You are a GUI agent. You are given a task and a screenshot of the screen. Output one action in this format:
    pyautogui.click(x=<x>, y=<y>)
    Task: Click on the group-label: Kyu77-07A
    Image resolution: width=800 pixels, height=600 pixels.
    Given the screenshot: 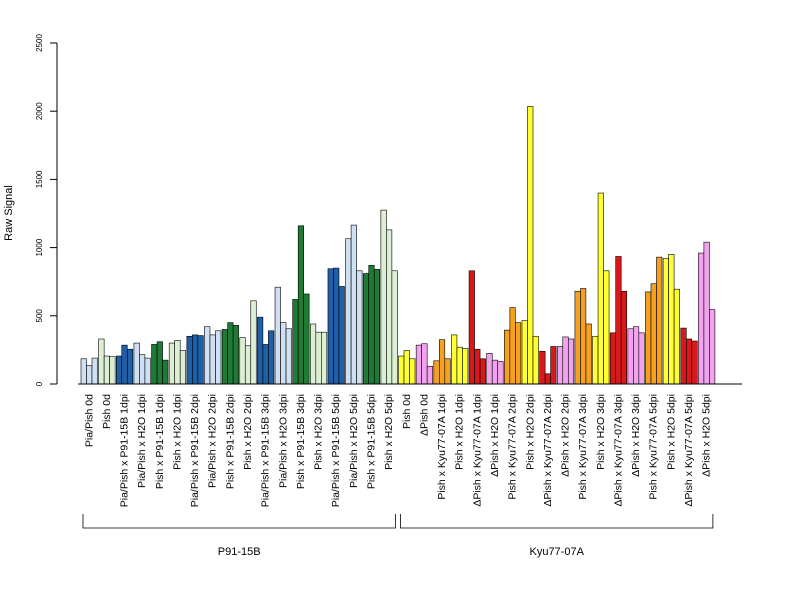 What is the action you would take?
    pyautogui.click(x=556, y=552)
    